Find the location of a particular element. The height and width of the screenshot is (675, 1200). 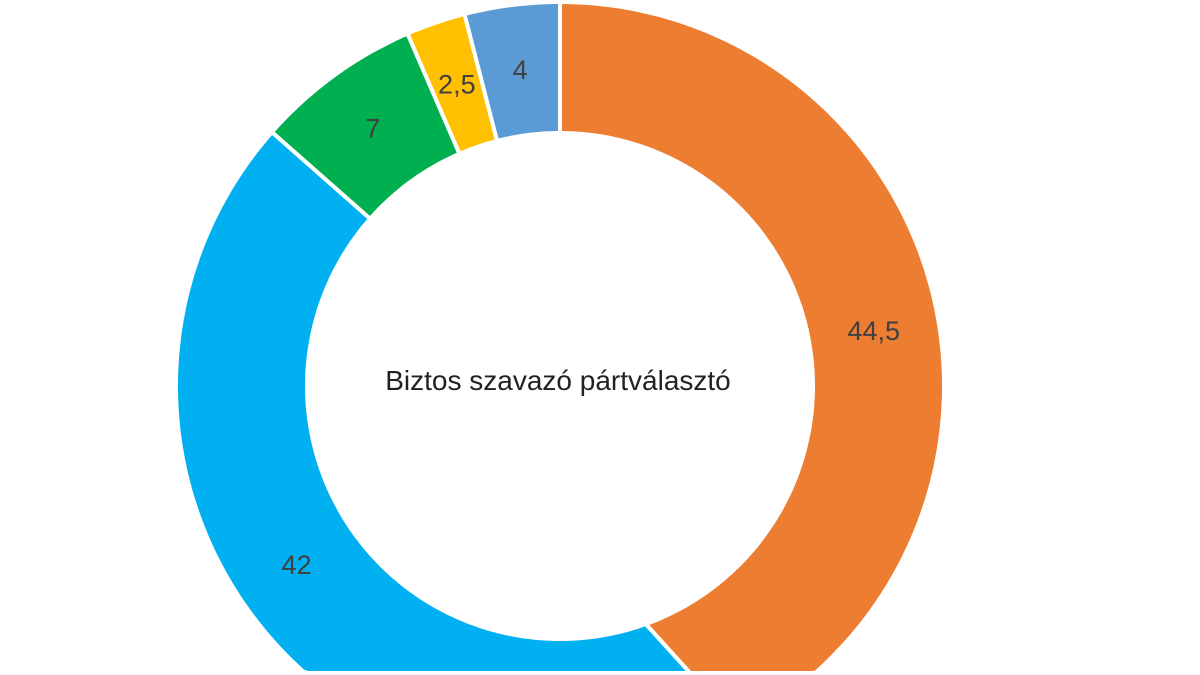

slice-label-2: 7 is located at coordinates (372, 128).